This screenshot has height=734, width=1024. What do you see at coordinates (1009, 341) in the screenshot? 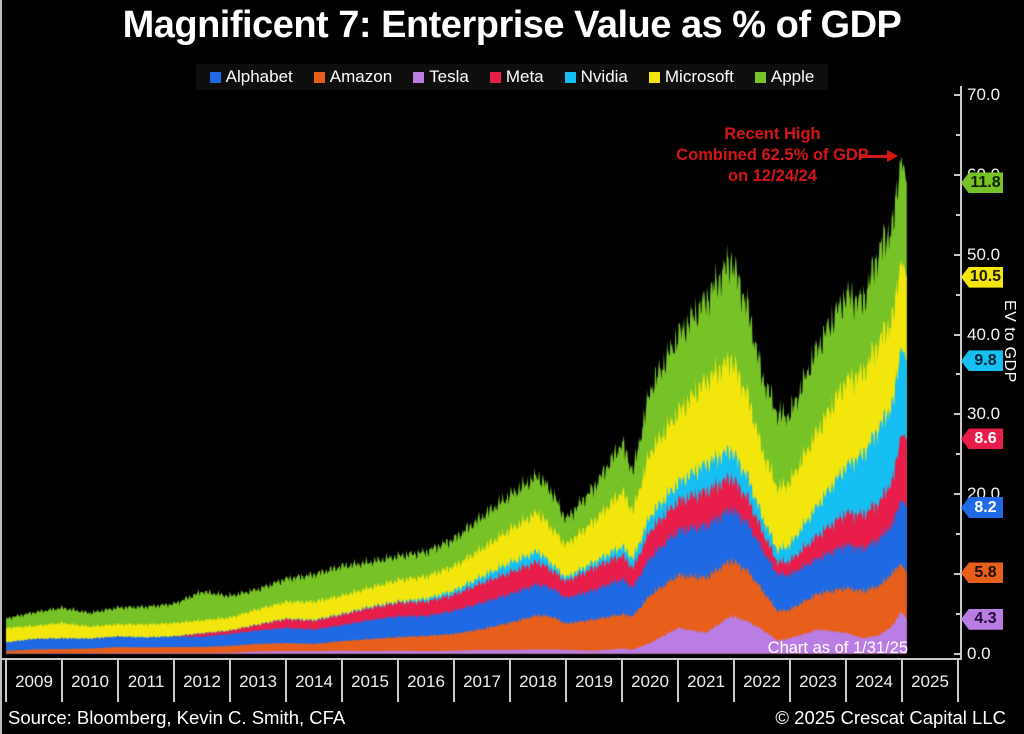
I see `y-axis-title: EV to GDP` at bounding box center [1009, 341].